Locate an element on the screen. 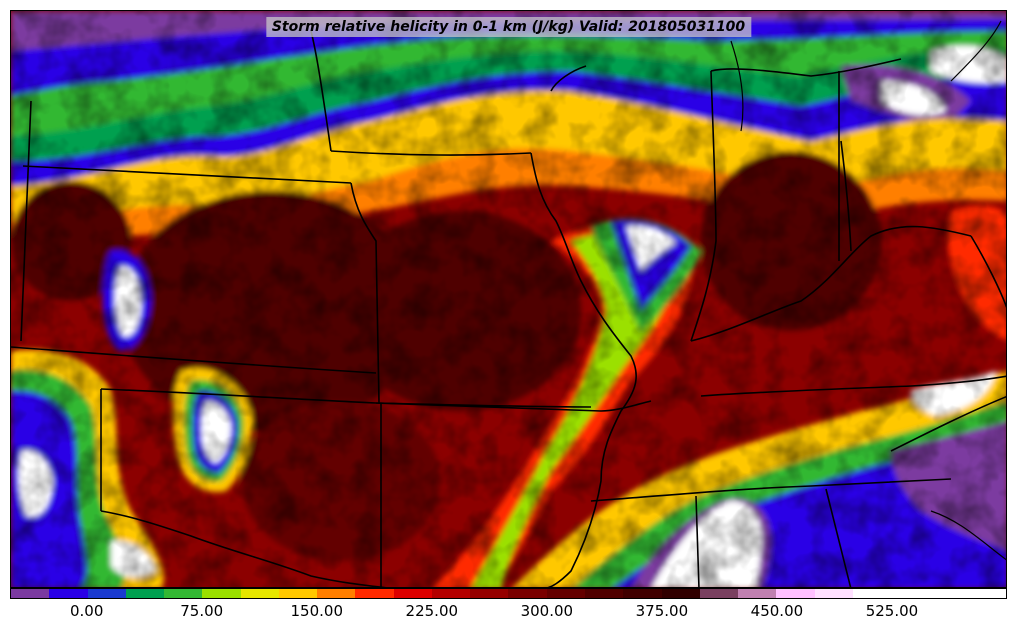  colorbar-tick-label: 150.00 is located at coordinates (317, 611).